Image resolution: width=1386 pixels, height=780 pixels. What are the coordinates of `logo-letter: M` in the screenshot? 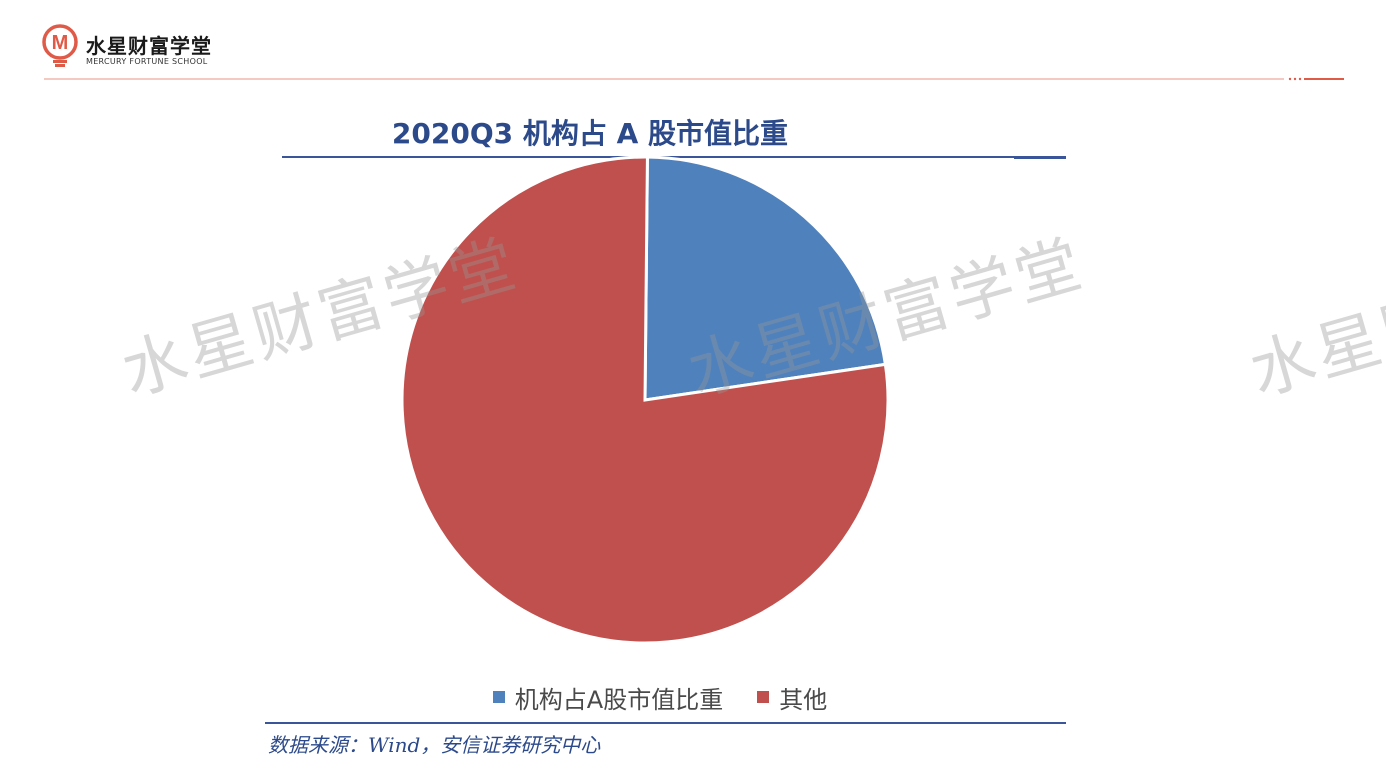 It's located at (60, 43).